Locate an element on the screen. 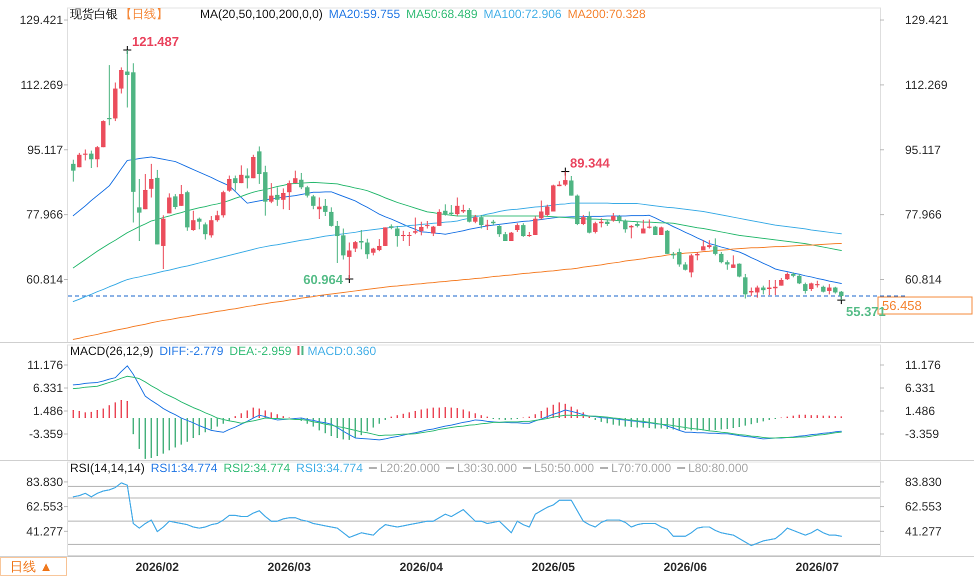  annotation: MA(20,50,100,200,0,0) is located at coordinates (261, 14).